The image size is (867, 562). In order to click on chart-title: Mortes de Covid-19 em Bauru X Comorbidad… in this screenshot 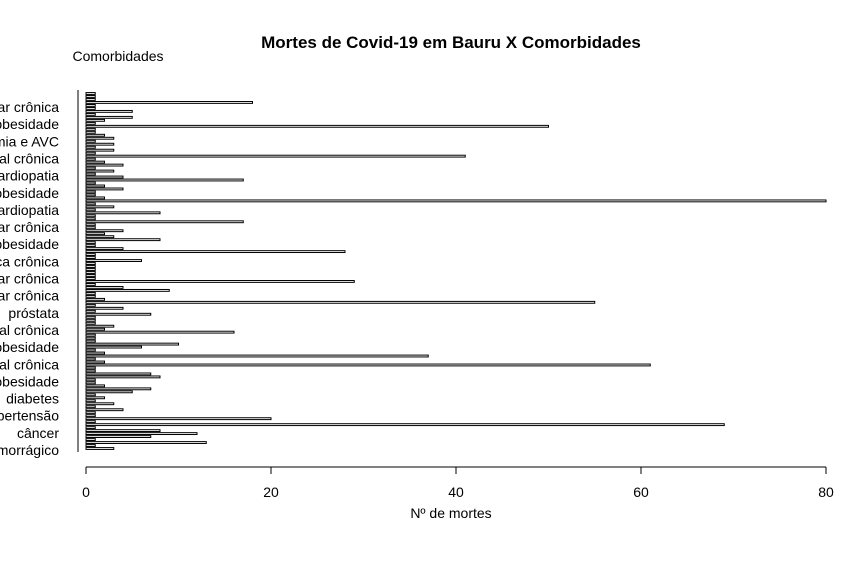, I will do `click(451, 42)`.